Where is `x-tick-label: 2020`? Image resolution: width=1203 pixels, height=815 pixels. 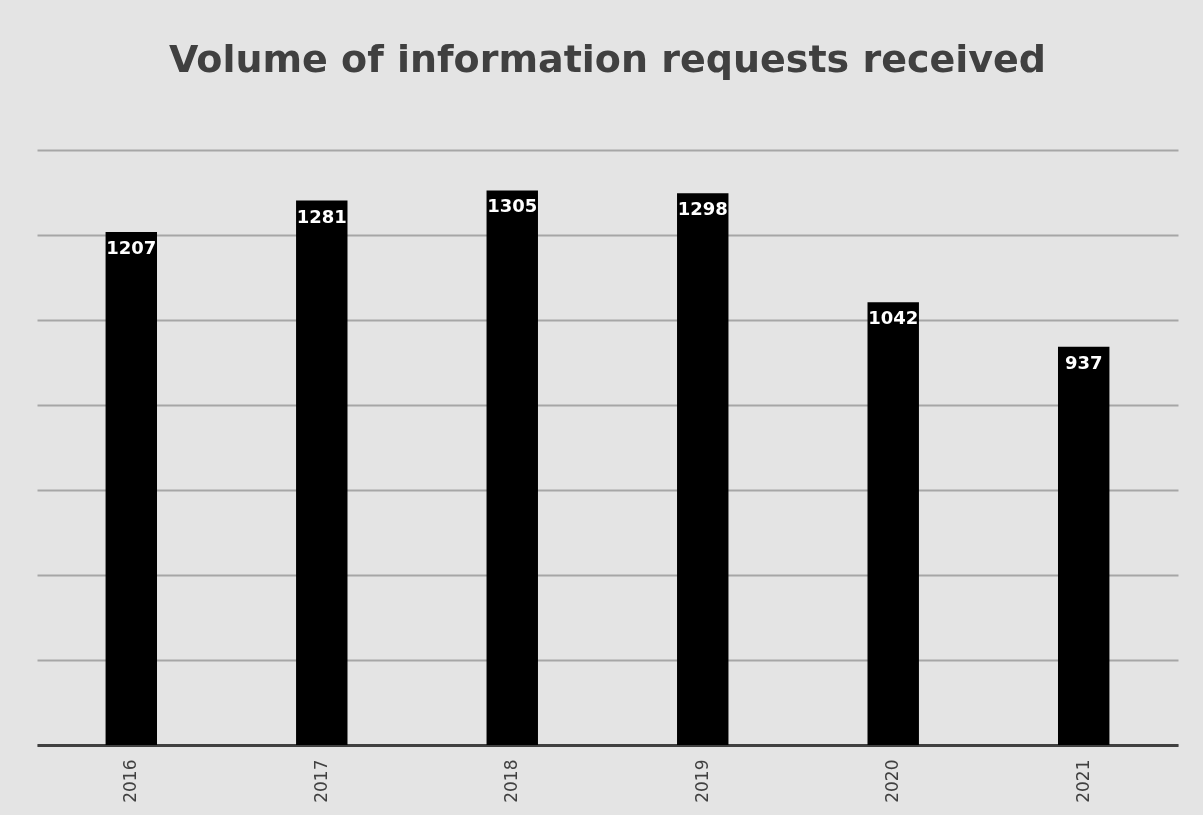 x-tick-label: 2020 is located at coordinates (892, 781).